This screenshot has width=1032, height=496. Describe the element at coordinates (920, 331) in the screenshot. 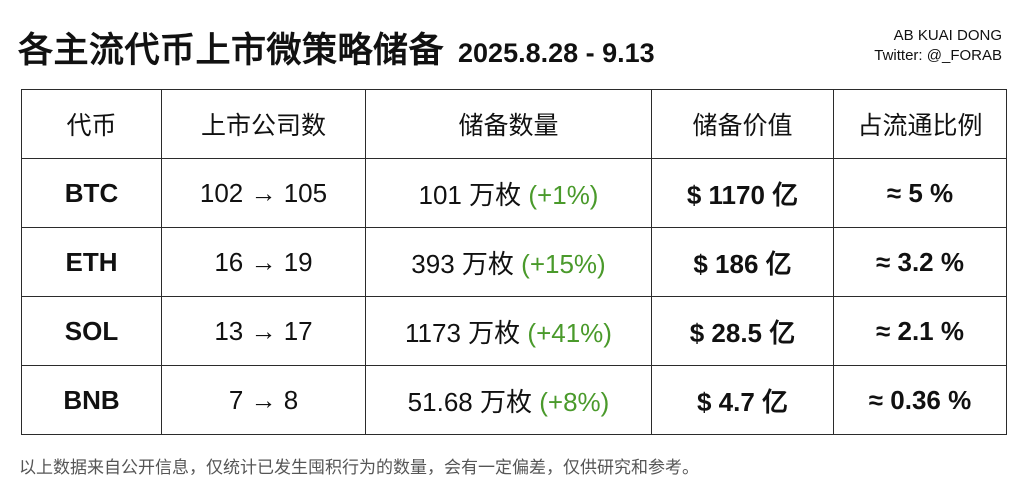

I see `percent-cell: ≈ 2.1 %` at that location.